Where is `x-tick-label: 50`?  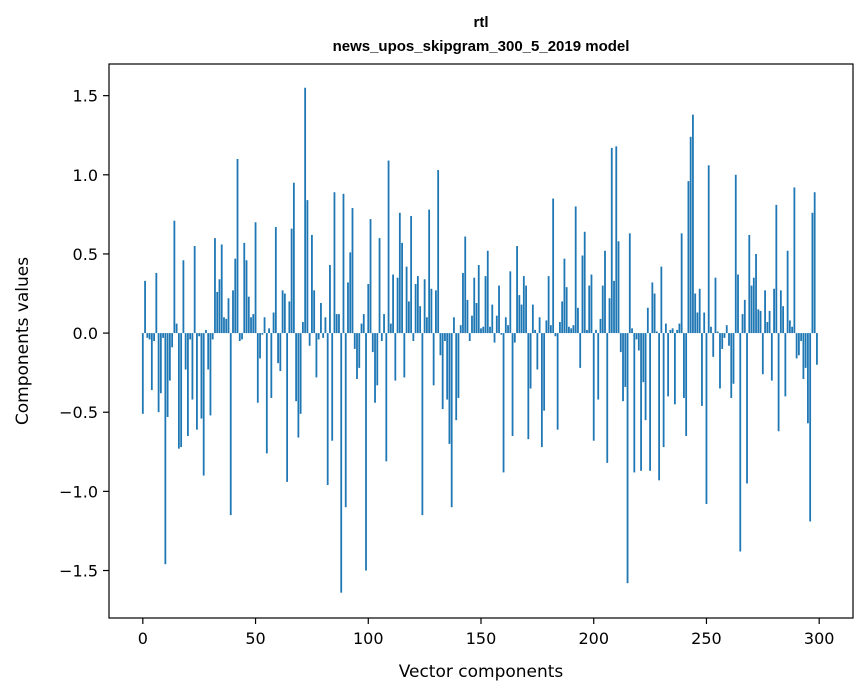 x-tick-label: 50 is located at coordinates (255, 638).